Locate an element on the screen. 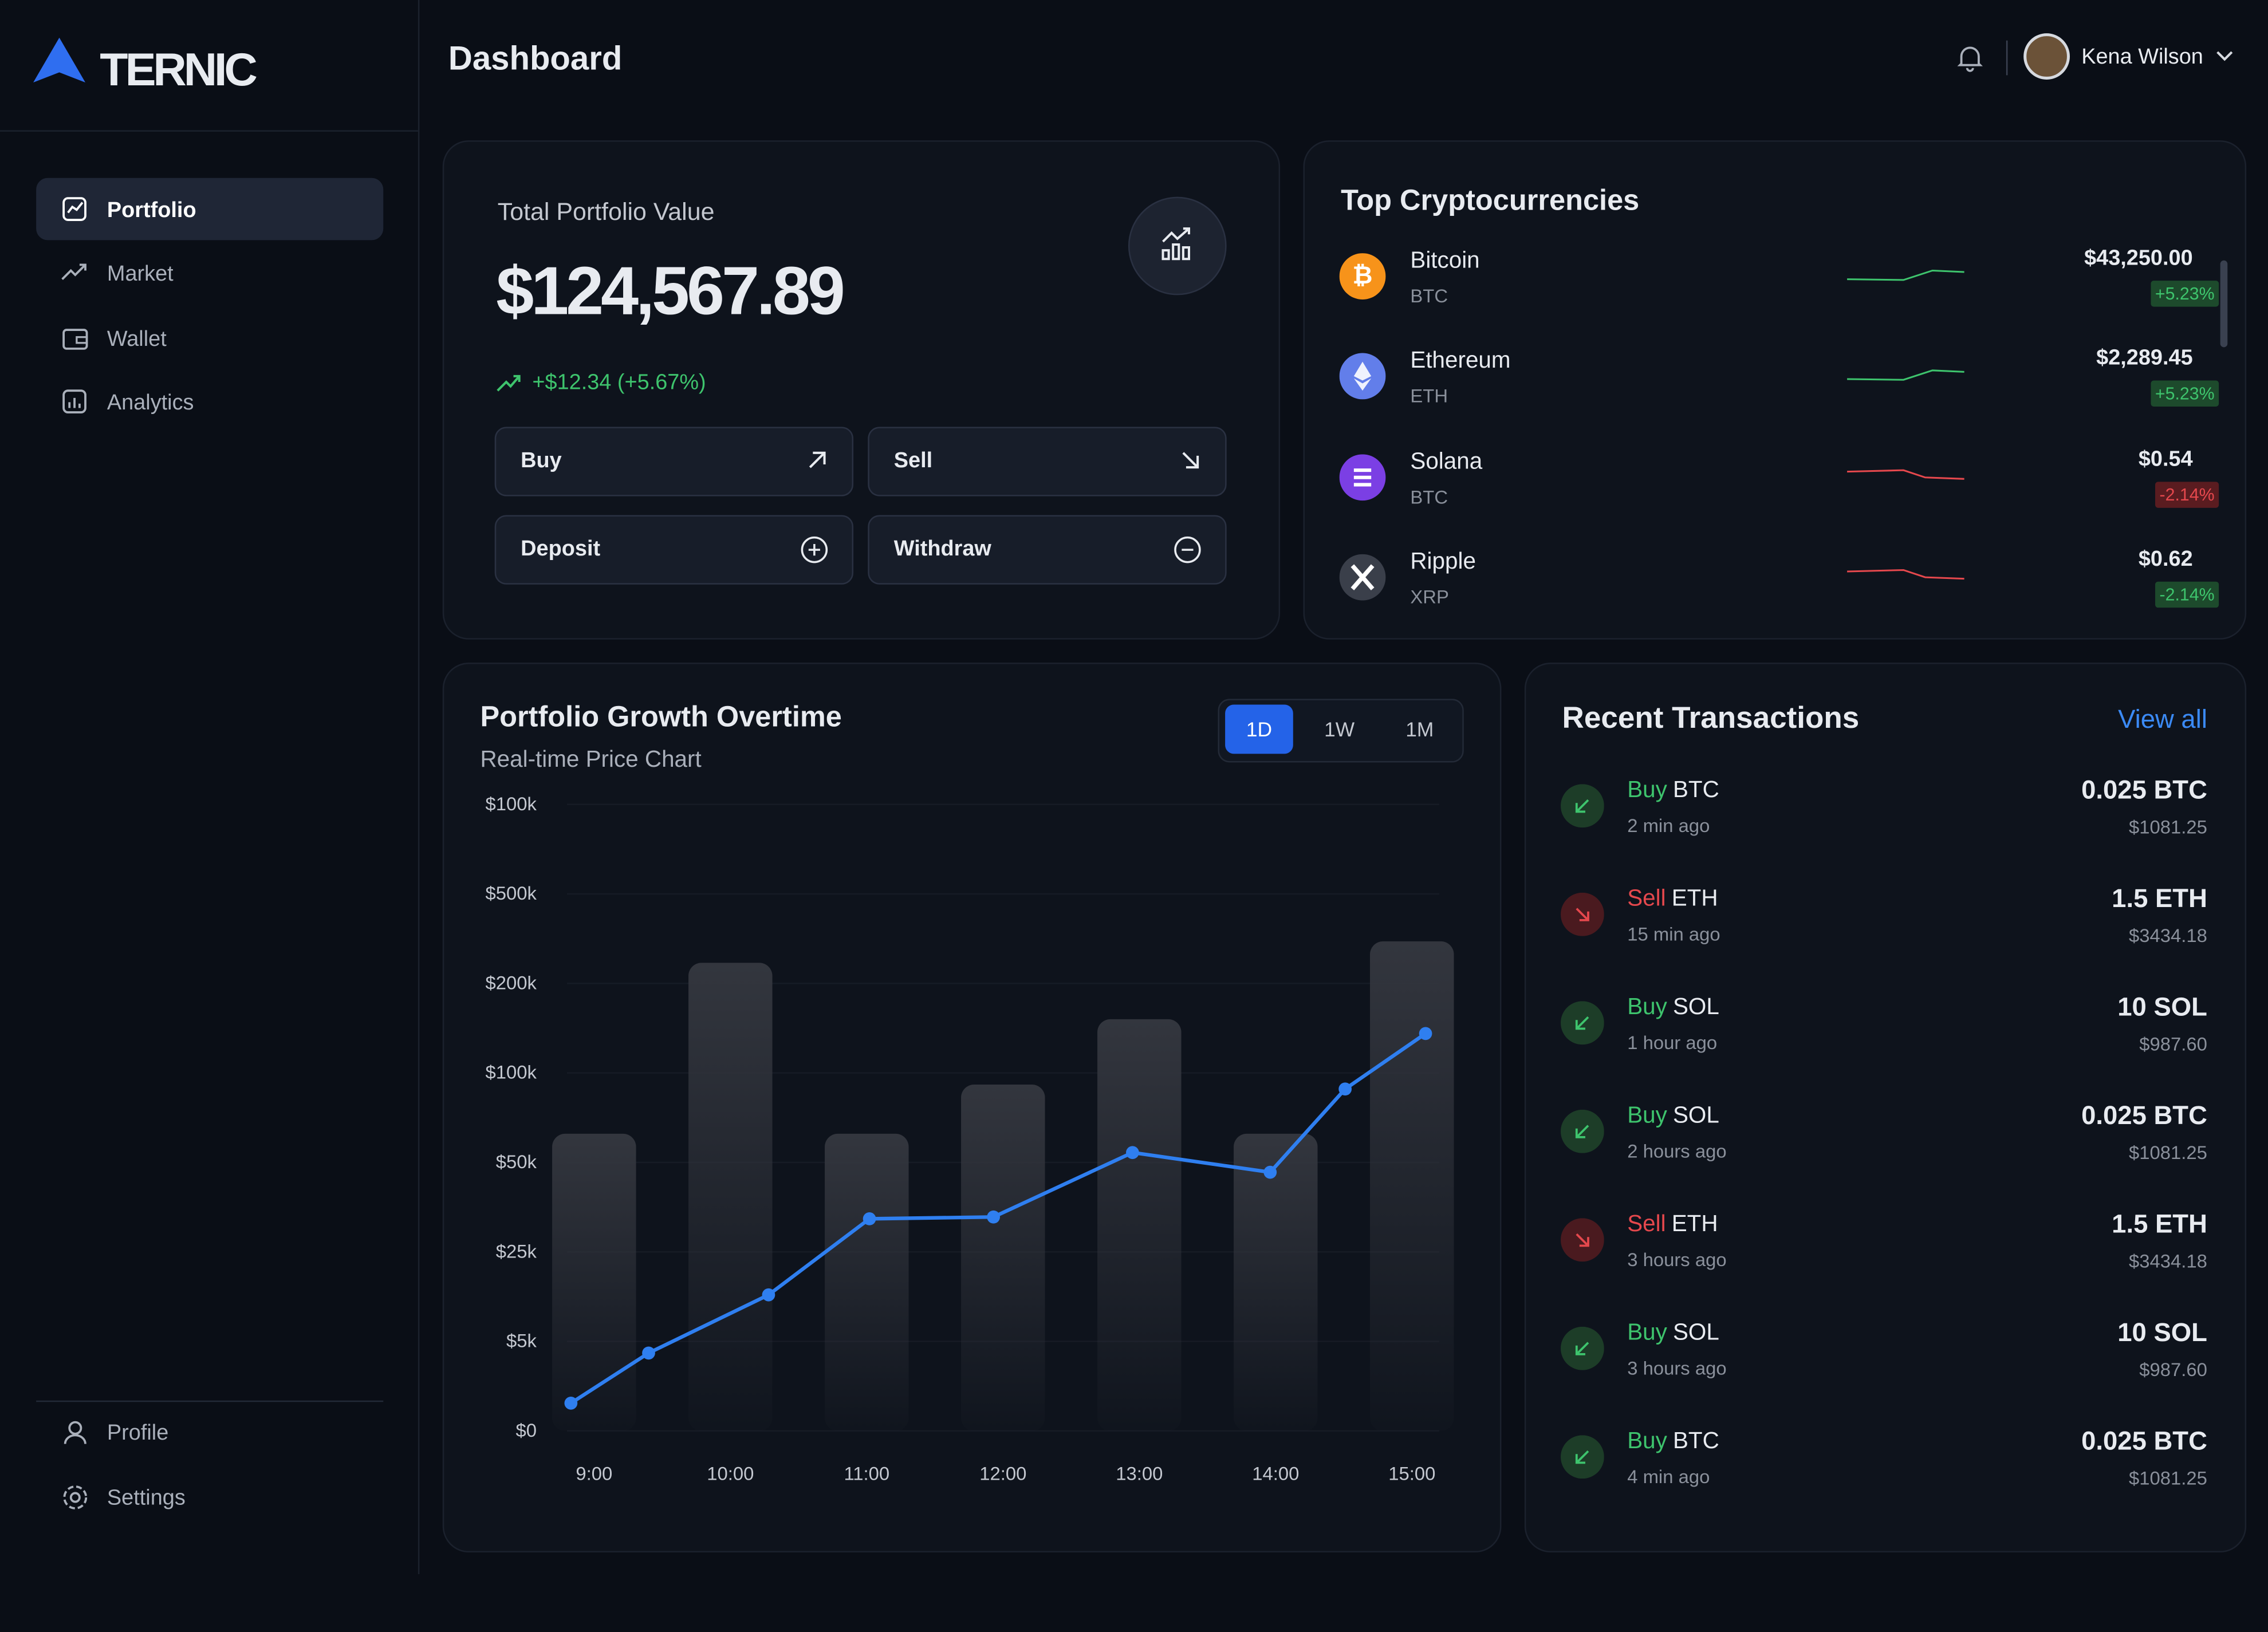 The width and height of the screenshot is (2268, 1632). bell-icon is located at coordinates (1969, 58).